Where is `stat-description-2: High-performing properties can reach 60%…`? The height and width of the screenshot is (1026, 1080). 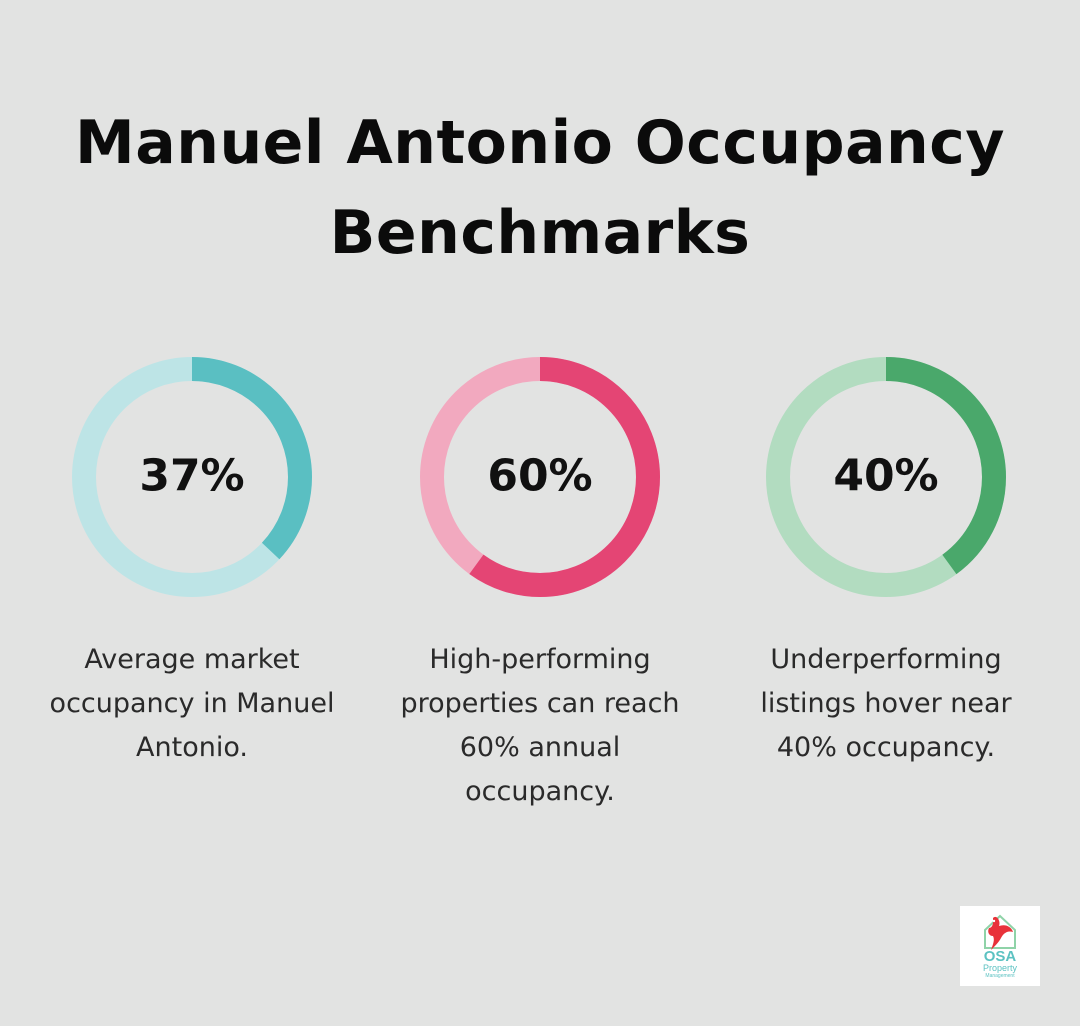
stat-description-2: High-performing properties can reach 60%… is located at coordinates (540, 726).